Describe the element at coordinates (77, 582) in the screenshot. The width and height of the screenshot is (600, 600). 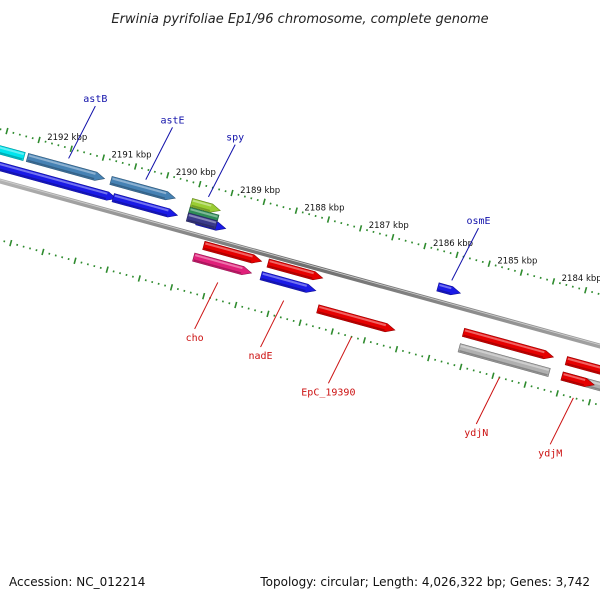
I see `accession-text: Accession: NC_012214` at that location.